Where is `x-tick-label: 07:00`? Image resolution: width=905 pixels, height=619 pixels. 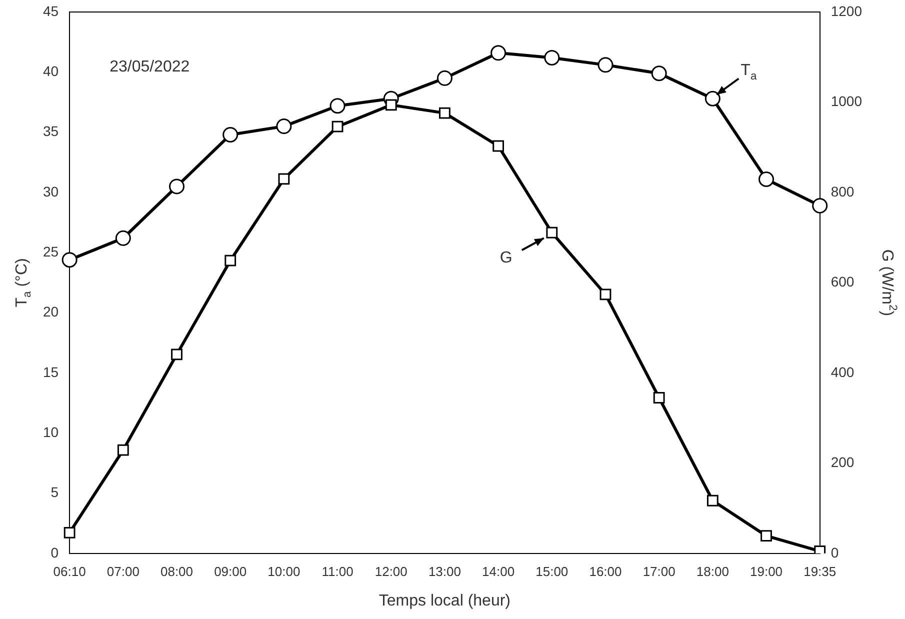
x-tick-label: 07:00 is located at coordinates (123, 571).